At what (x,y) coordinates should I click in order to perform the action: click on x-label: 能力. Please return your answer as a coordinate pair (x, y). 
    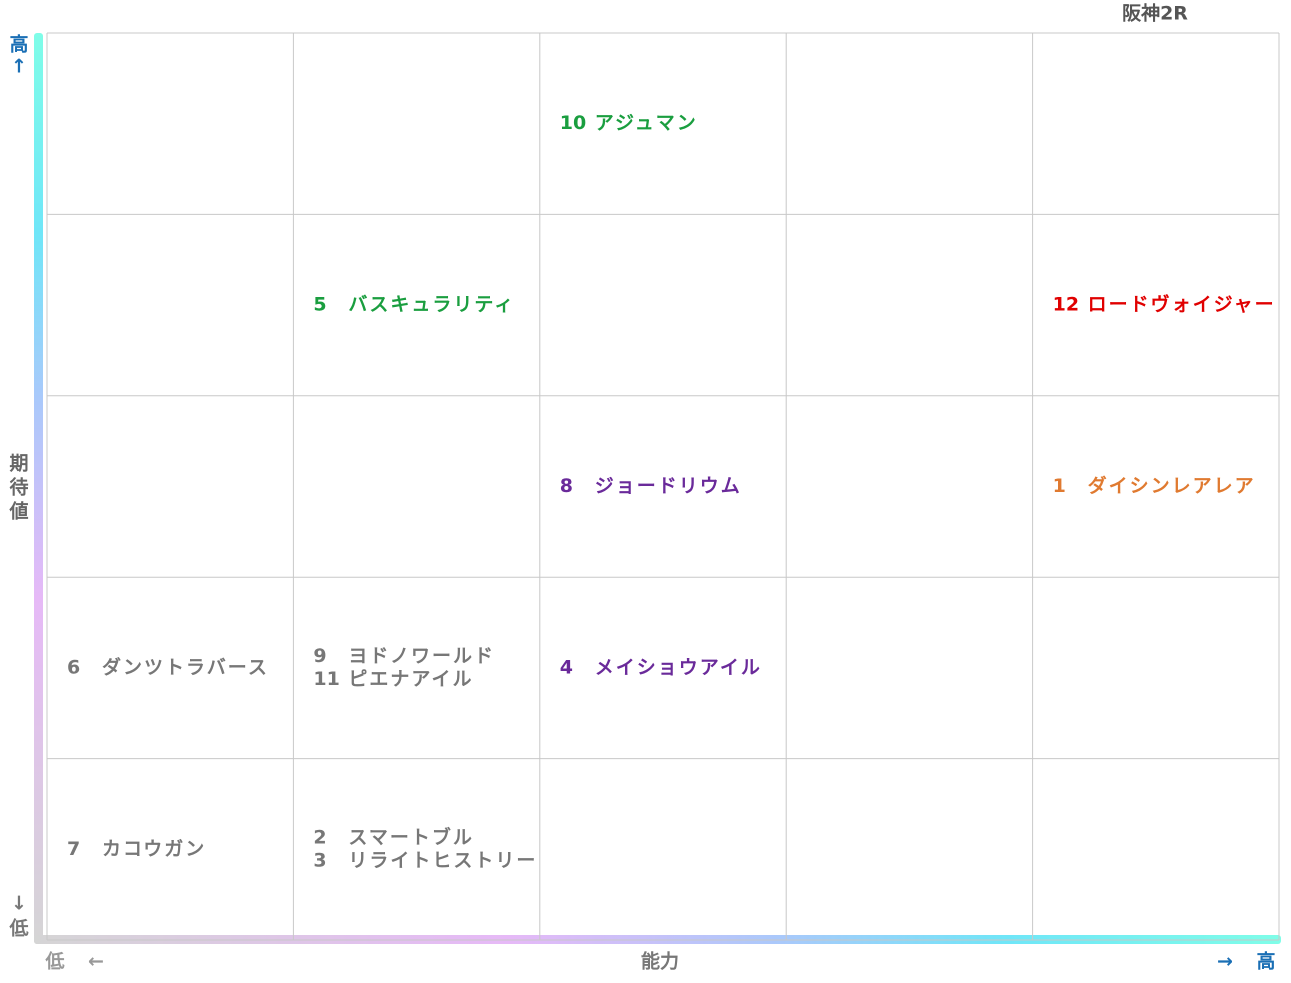
    Looking at the image, I should click on (660, 961).